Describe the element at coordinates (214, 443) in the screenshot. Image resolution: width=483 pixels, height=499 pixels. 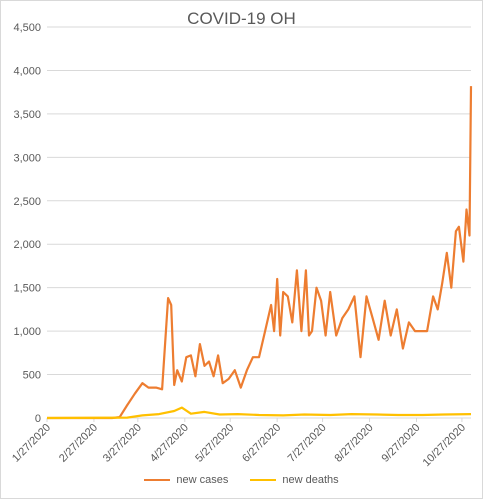
I see `x-tick-label: 5/27/2020` at that location.